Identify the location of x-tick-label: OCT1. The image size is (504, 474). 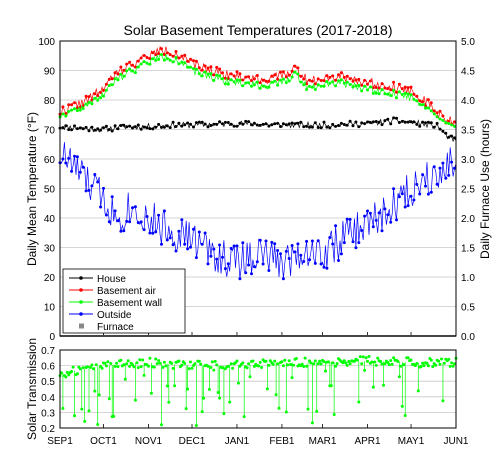
(103, 441).